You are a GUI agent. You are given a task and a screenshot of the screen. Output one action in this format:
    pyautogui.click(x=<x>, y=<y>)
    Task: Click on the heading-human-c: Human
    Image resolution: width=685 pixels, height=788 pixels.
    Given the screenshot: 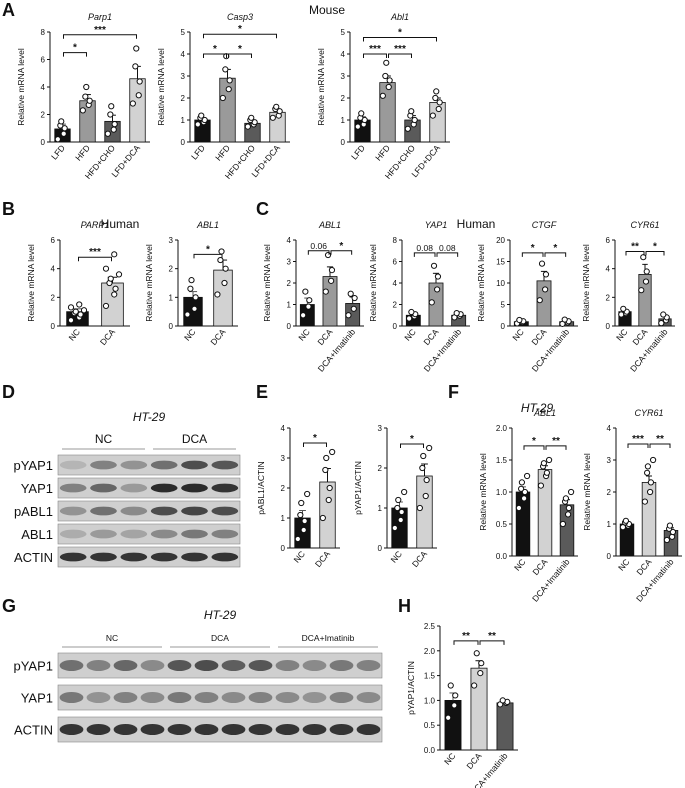 What is the action you would take?
    pyautogui.click(x=476, y=224)
    